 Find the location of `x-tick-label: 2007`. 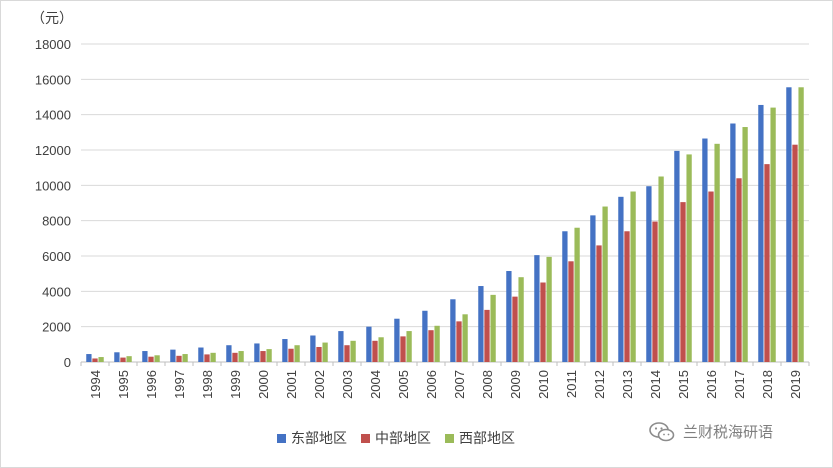

x-tick-label: 2007 is located at coordinates (459, 384).